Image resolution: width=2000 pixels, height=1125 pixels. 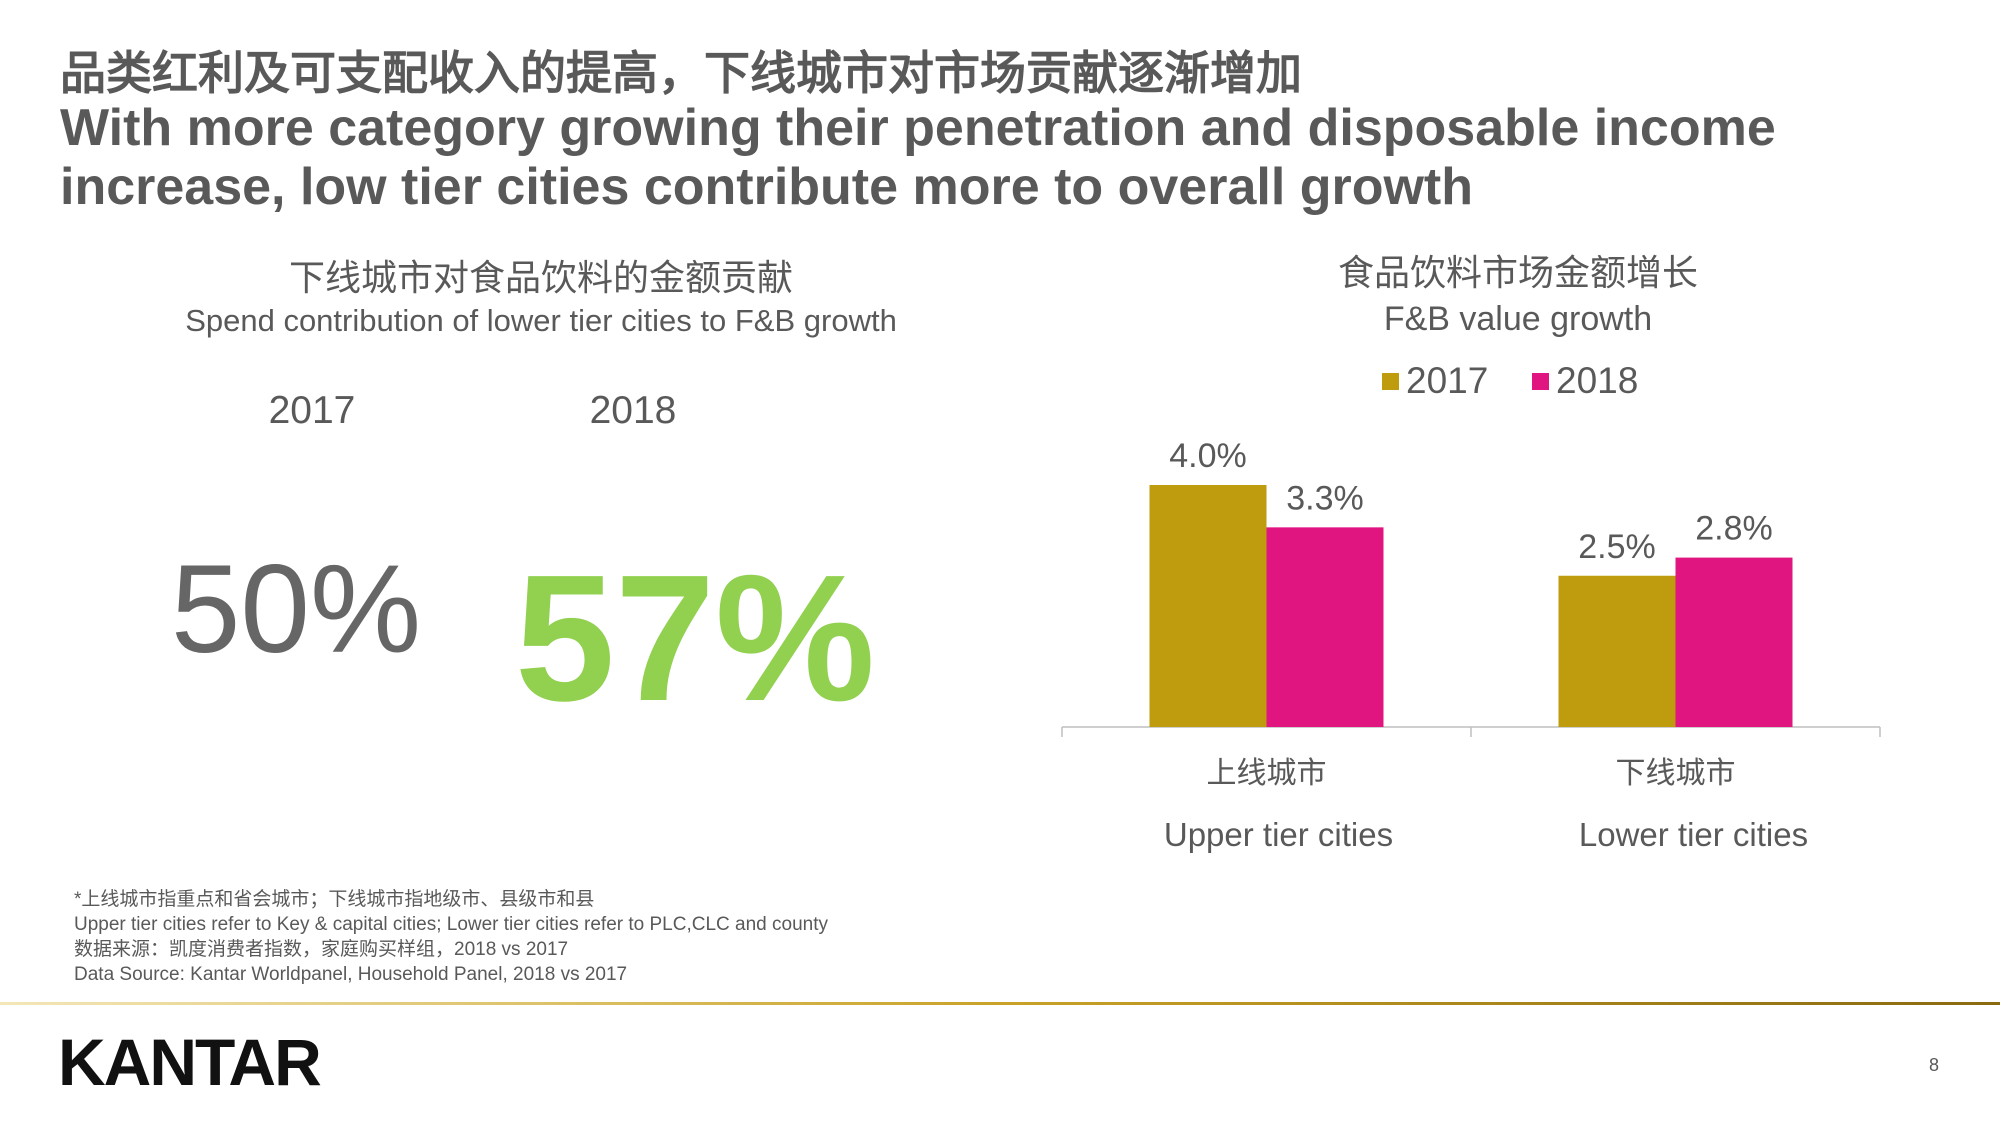 What do you see at coordinates (1447, 380) in the screenshot?
I see `legend-label: 2017` at bounding box center [1447, 380].